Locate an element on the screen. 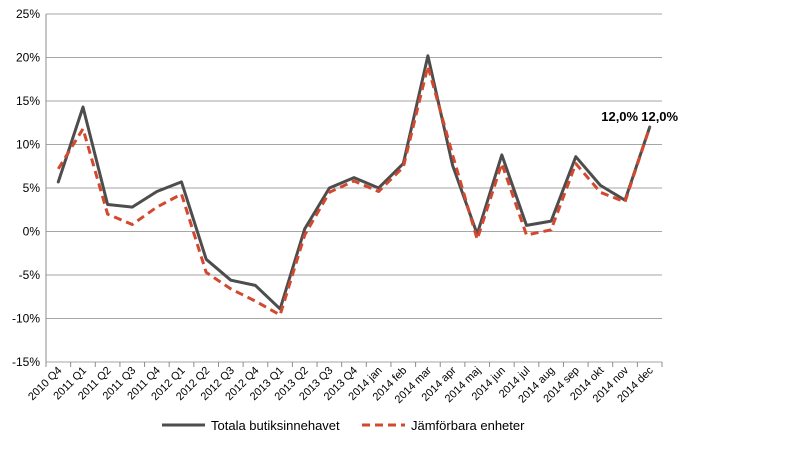 This screenshot has width=800, height=450. y-tick-label: 0% is located at coordinates (32, 232).